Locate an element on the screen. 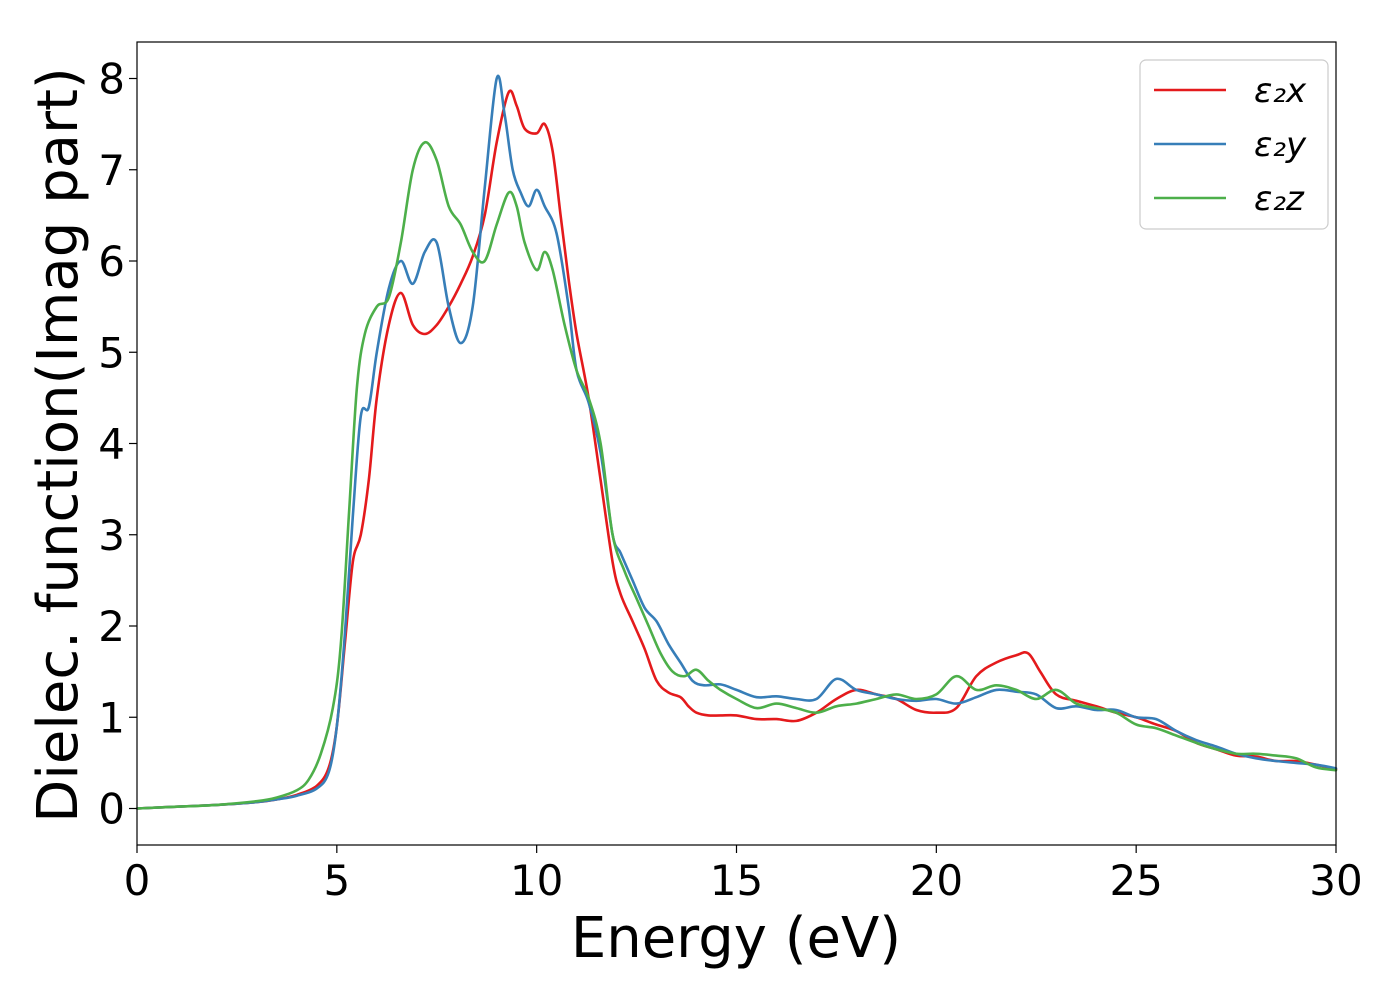 The height and width of the screenshot is (1000, 1400). legend-box is located at coordinates (1234, 144).